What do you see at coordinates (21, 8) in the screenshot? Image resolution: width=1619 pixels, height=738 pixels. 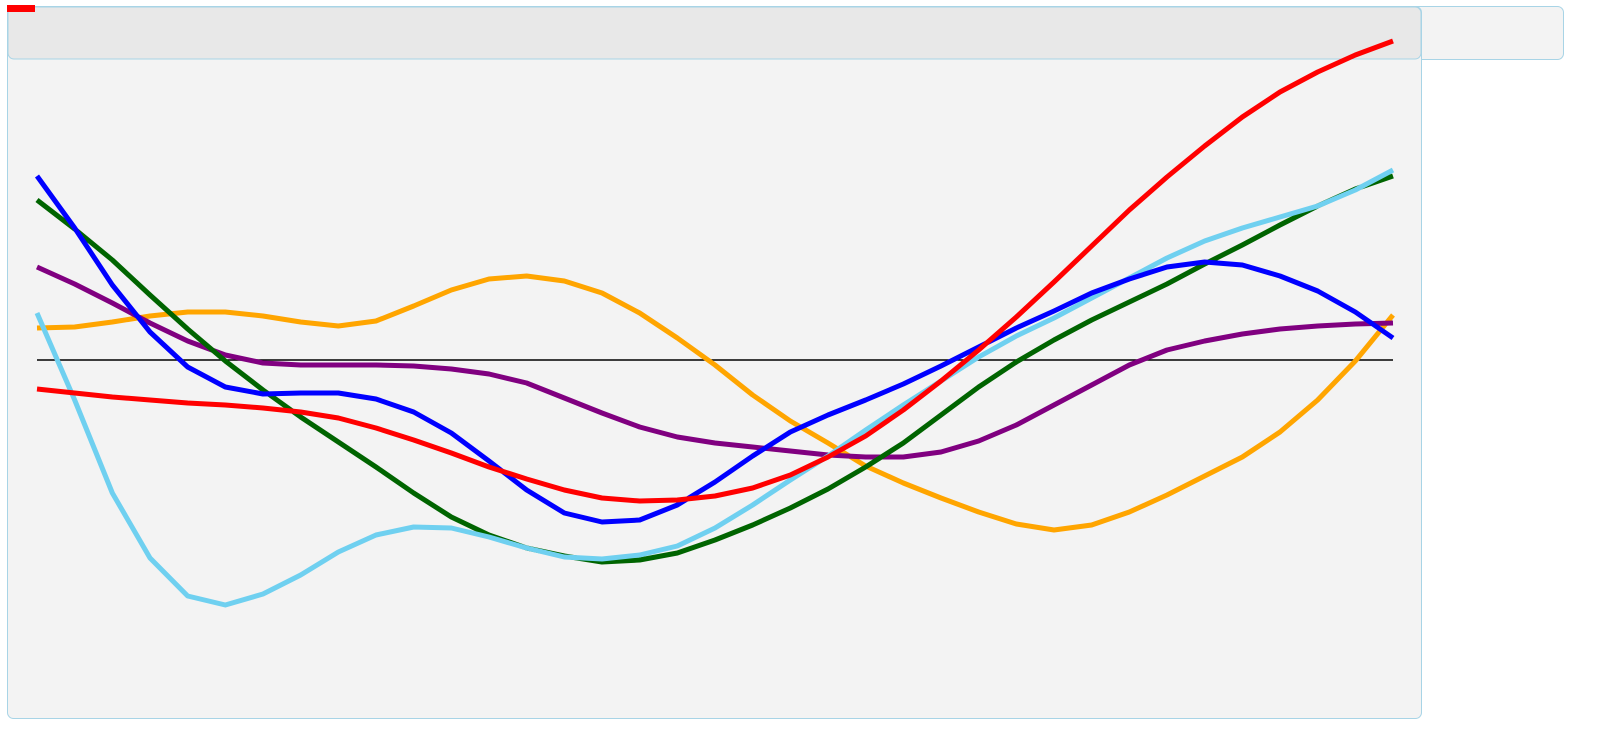 I see `marker` at bounding box center [21, 8].